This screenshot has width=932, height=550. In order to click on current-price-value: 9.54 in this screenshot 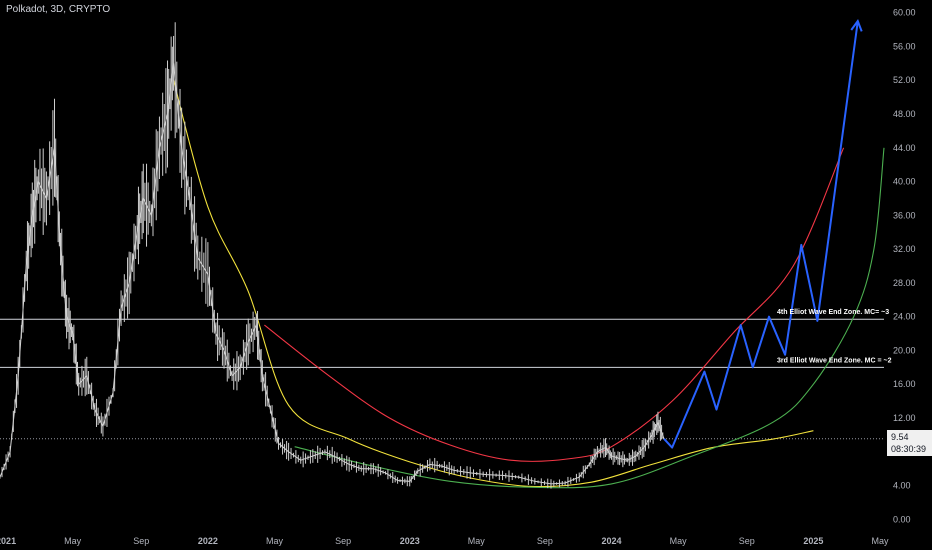, I will do `click(900, 437)`.